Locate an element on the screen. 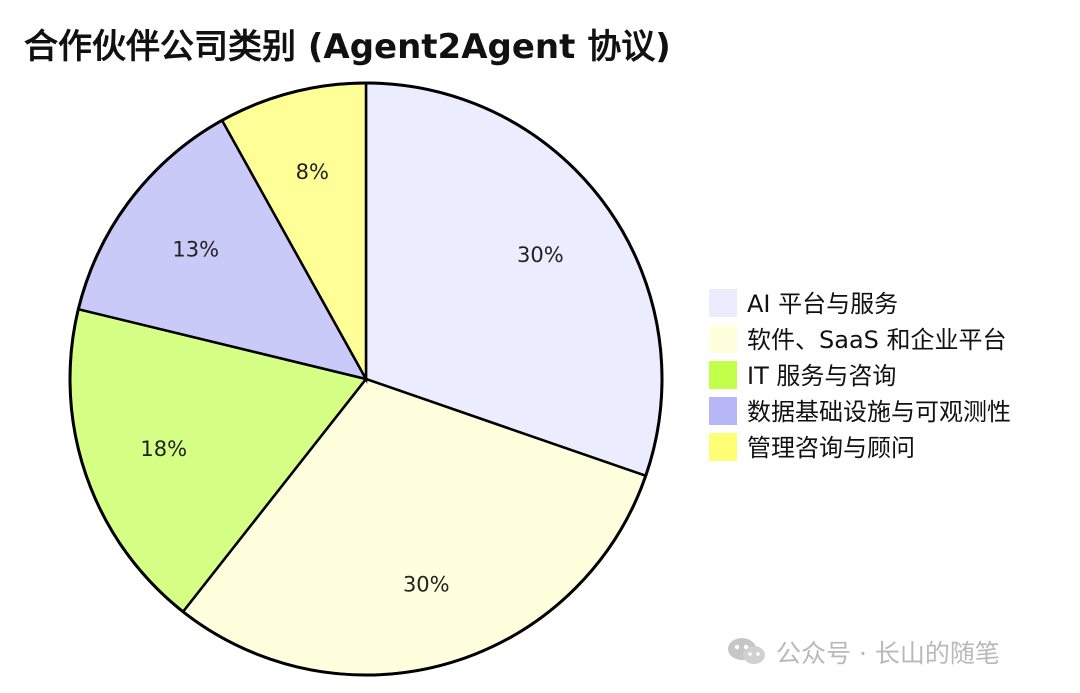 This screenshot has height=693, width=1080. legend-label-4: 数据基础设施与可观测性 is located at coordinates (879, 412).